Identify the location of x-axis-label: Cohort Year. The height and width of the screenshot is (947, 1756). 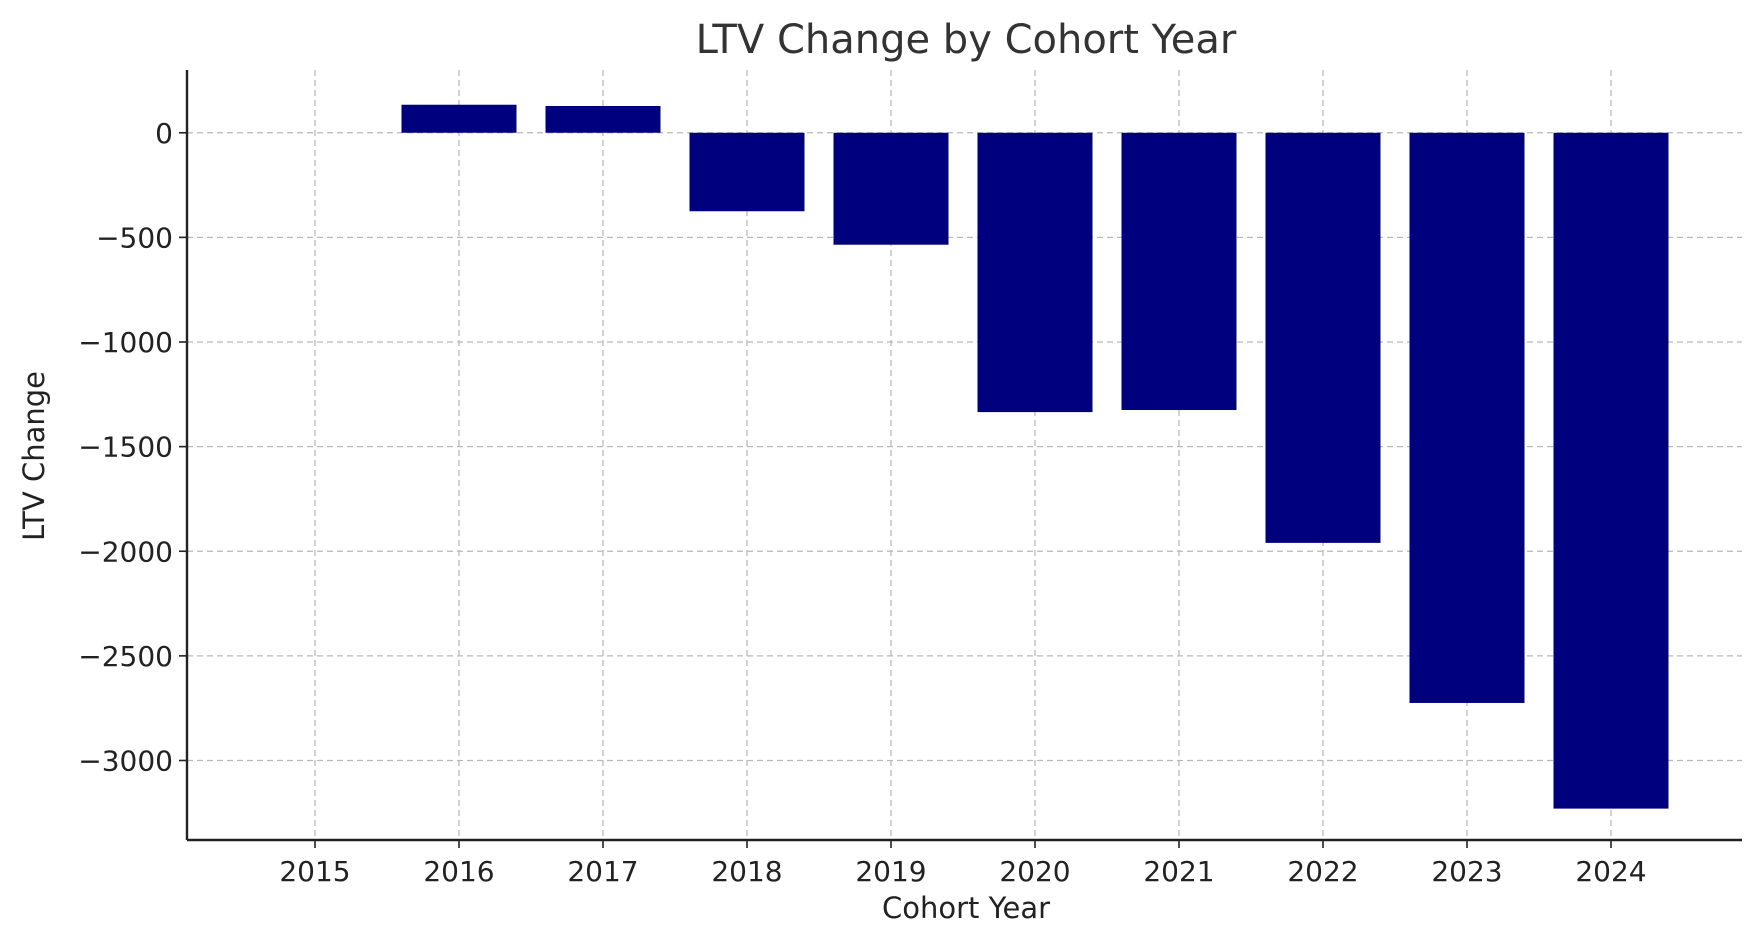
(966, 908).